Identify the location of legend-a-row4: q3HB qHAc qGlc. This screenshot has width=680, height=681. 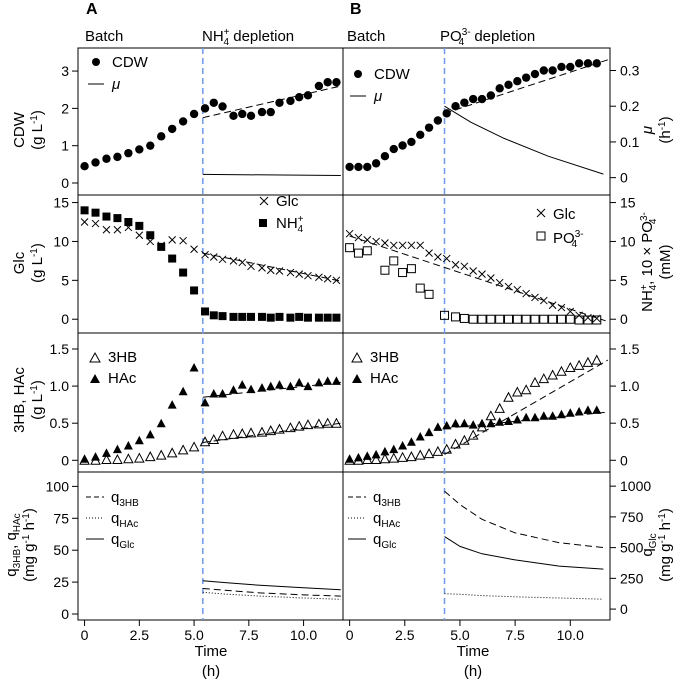
(112, 520).